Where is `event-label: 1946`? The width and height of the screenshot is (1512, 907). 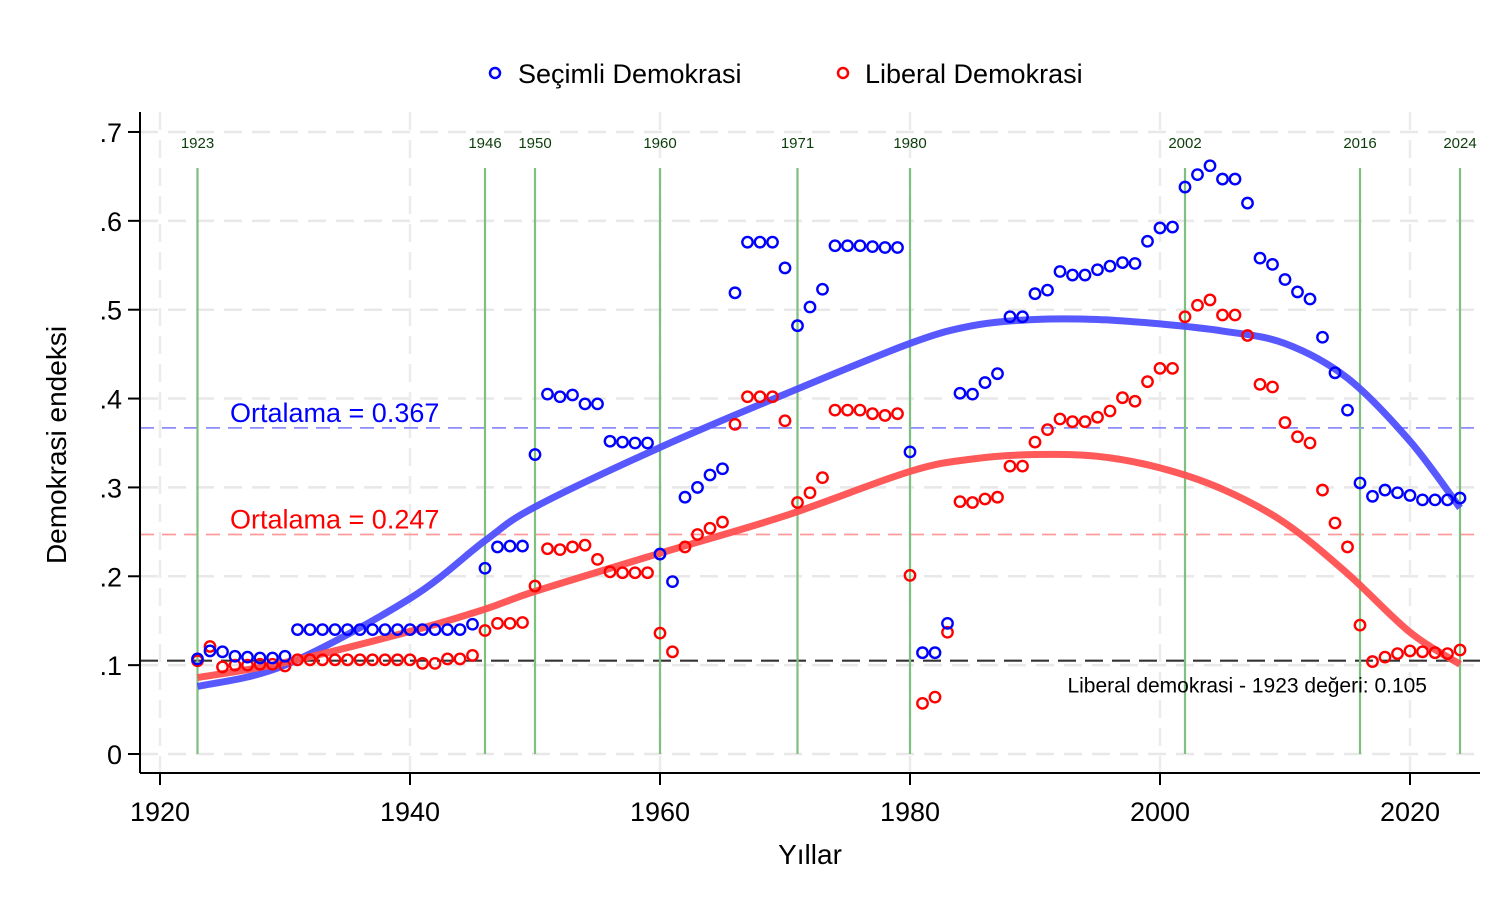 event-label: 1946 is located at coordinates (484, 143).